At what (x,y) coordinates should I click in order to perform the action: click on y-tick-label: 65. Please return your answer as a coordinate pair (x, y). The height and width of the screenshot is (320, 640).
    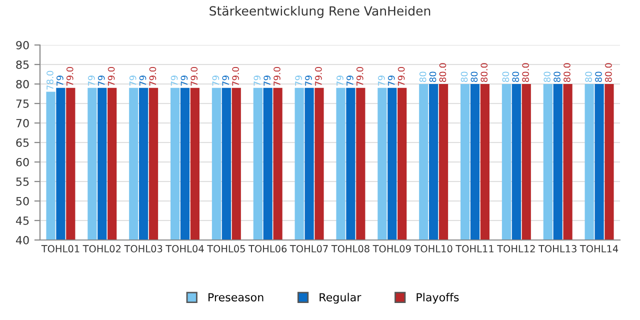
    Looking at the image, I should click on (22, 142).